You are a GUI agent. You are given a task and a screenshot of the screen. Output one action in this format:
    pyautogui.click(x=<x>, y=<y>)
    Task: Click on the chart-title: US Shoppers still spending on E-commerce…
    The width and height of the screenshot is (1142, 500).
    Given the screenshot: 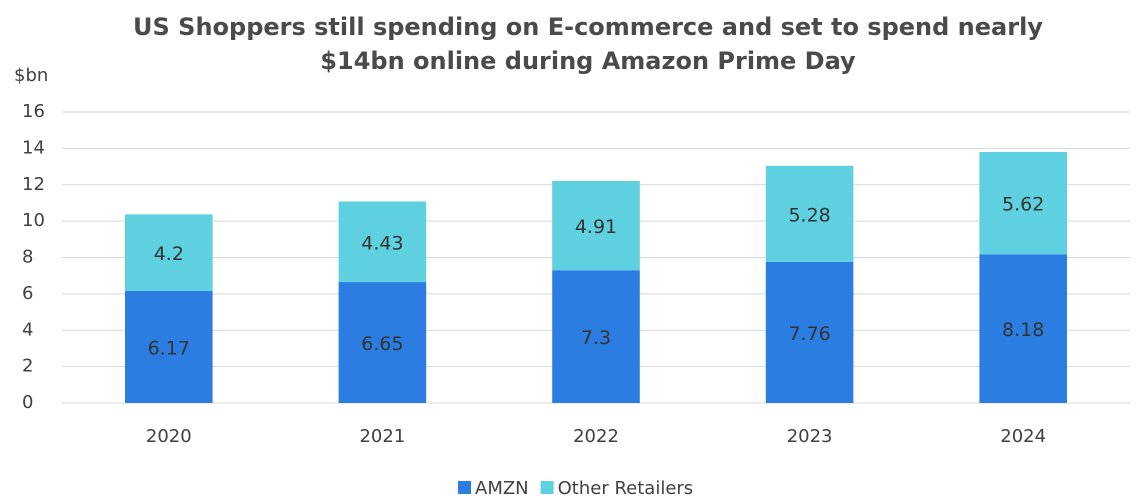 What is the action you would take?
    pyautogui.click(x=588, y=27)
    